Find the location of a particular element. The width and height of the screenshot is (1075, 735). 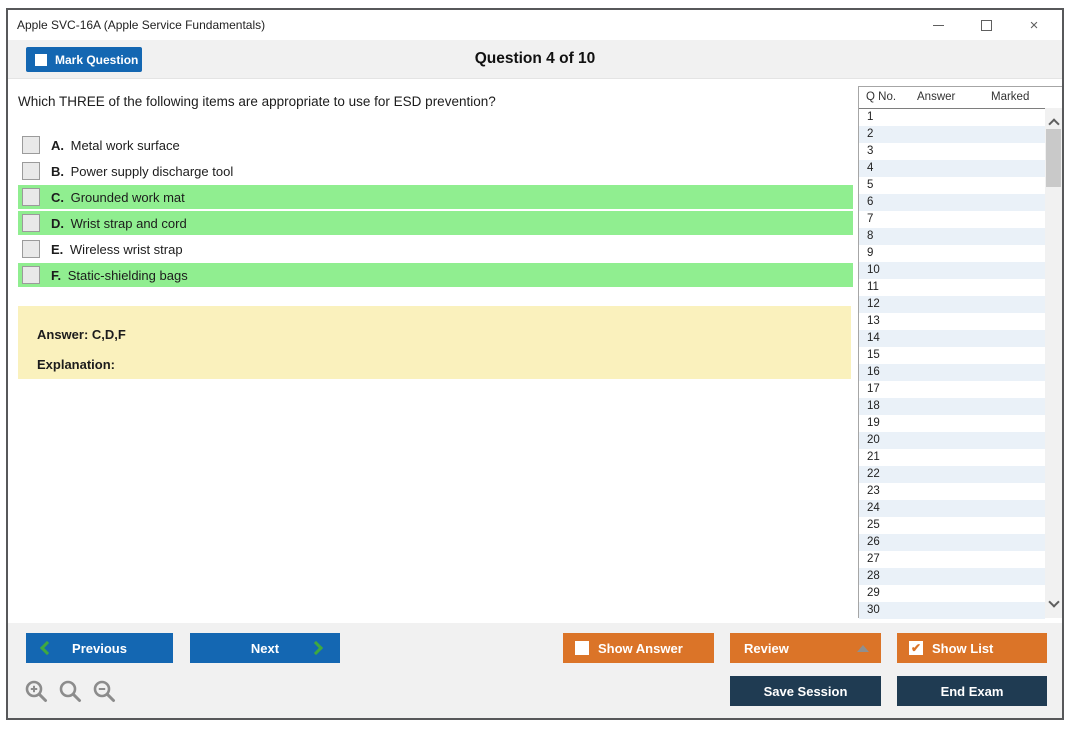

zoom-out-icon is located at coordinates (105, 692).